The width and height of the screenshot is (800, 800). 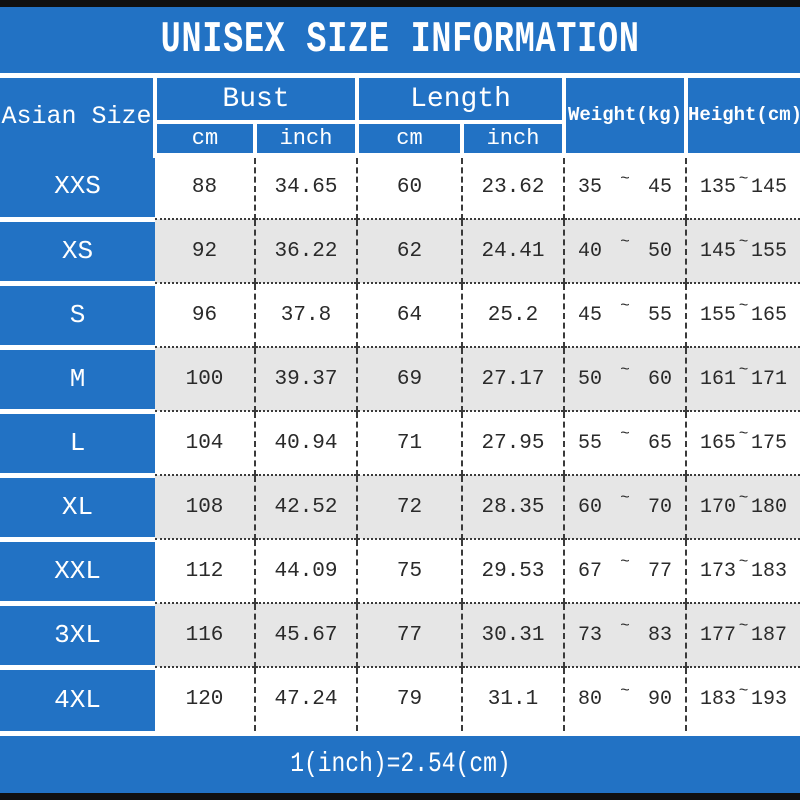 I want to click on weight-min: 40, so click(x=590, y=251).